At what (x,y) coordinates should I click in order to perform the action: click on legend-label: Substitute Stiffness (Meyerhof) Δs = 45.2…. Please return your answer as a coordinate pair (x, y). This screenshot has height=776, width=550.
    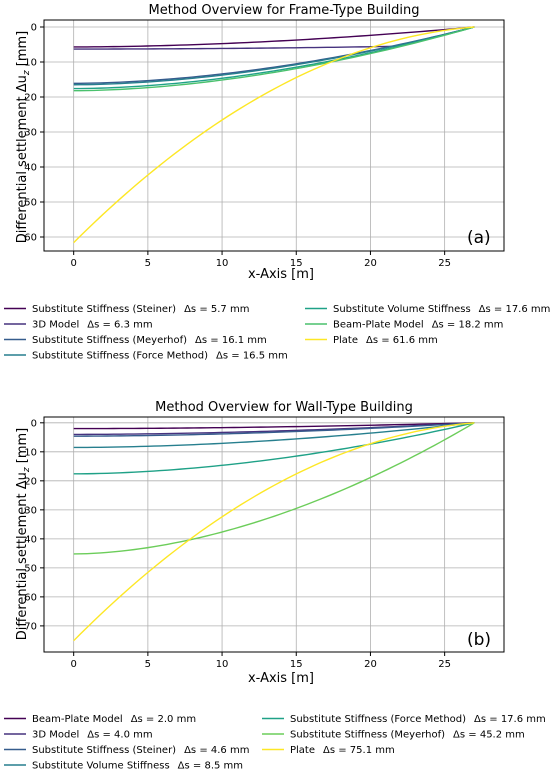
    Looking at the image, I should click on (407, 735).